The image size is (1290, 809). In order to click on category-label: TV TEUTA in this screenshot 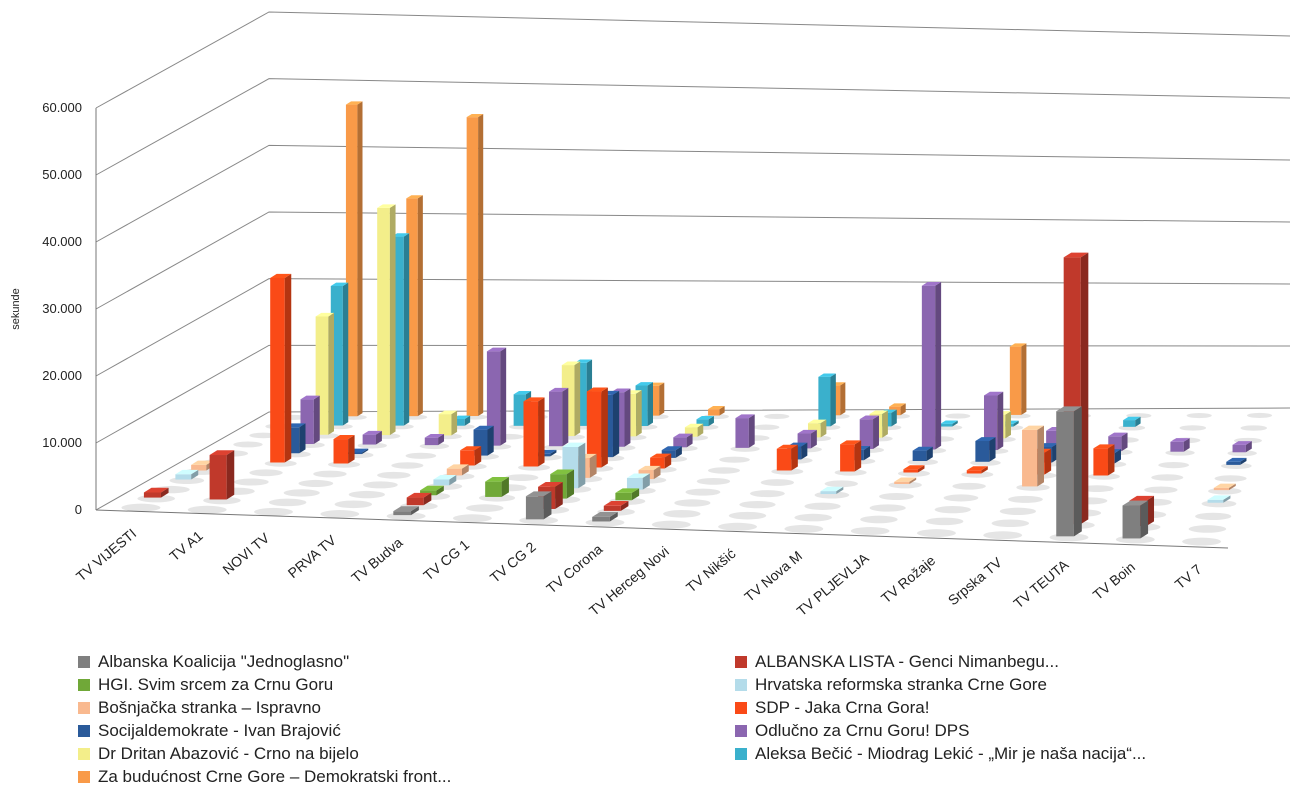, I will do `click(1041, 583)`.